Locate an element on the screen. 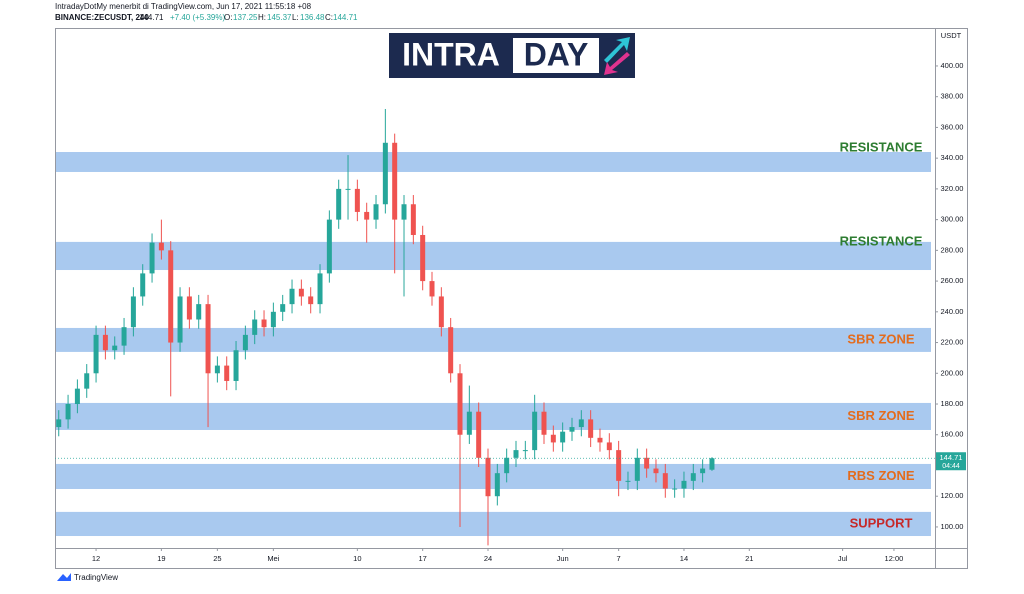  y-tick-label: 220.00 is located at coordinates (952, 342).